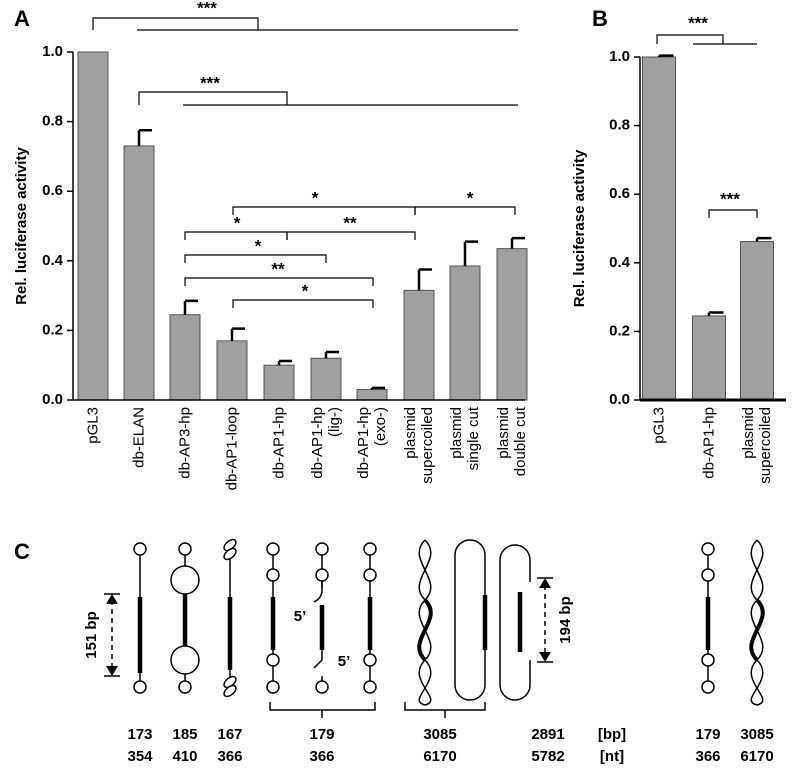 The height and width of the screenshot is (770, 800). I want to click on size-label: 354, so click(140, 756).